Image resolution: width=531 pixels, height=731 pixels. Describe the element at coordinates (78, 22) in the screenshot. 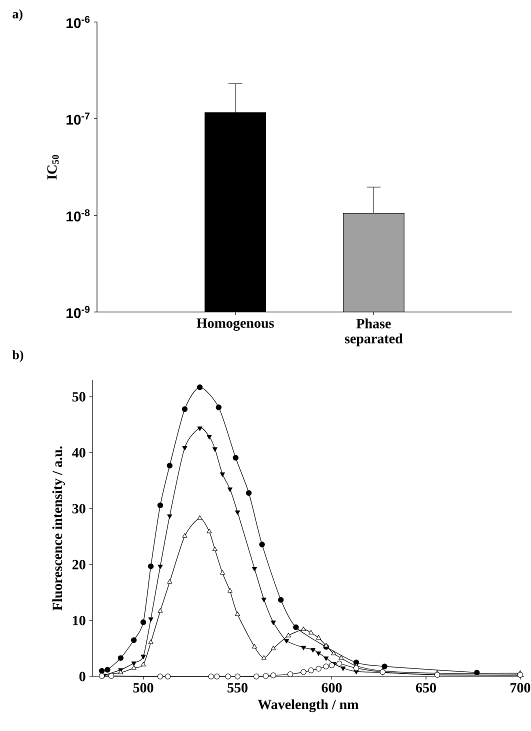

I see `y-tick-label: 10$^{-6}$` at that location.